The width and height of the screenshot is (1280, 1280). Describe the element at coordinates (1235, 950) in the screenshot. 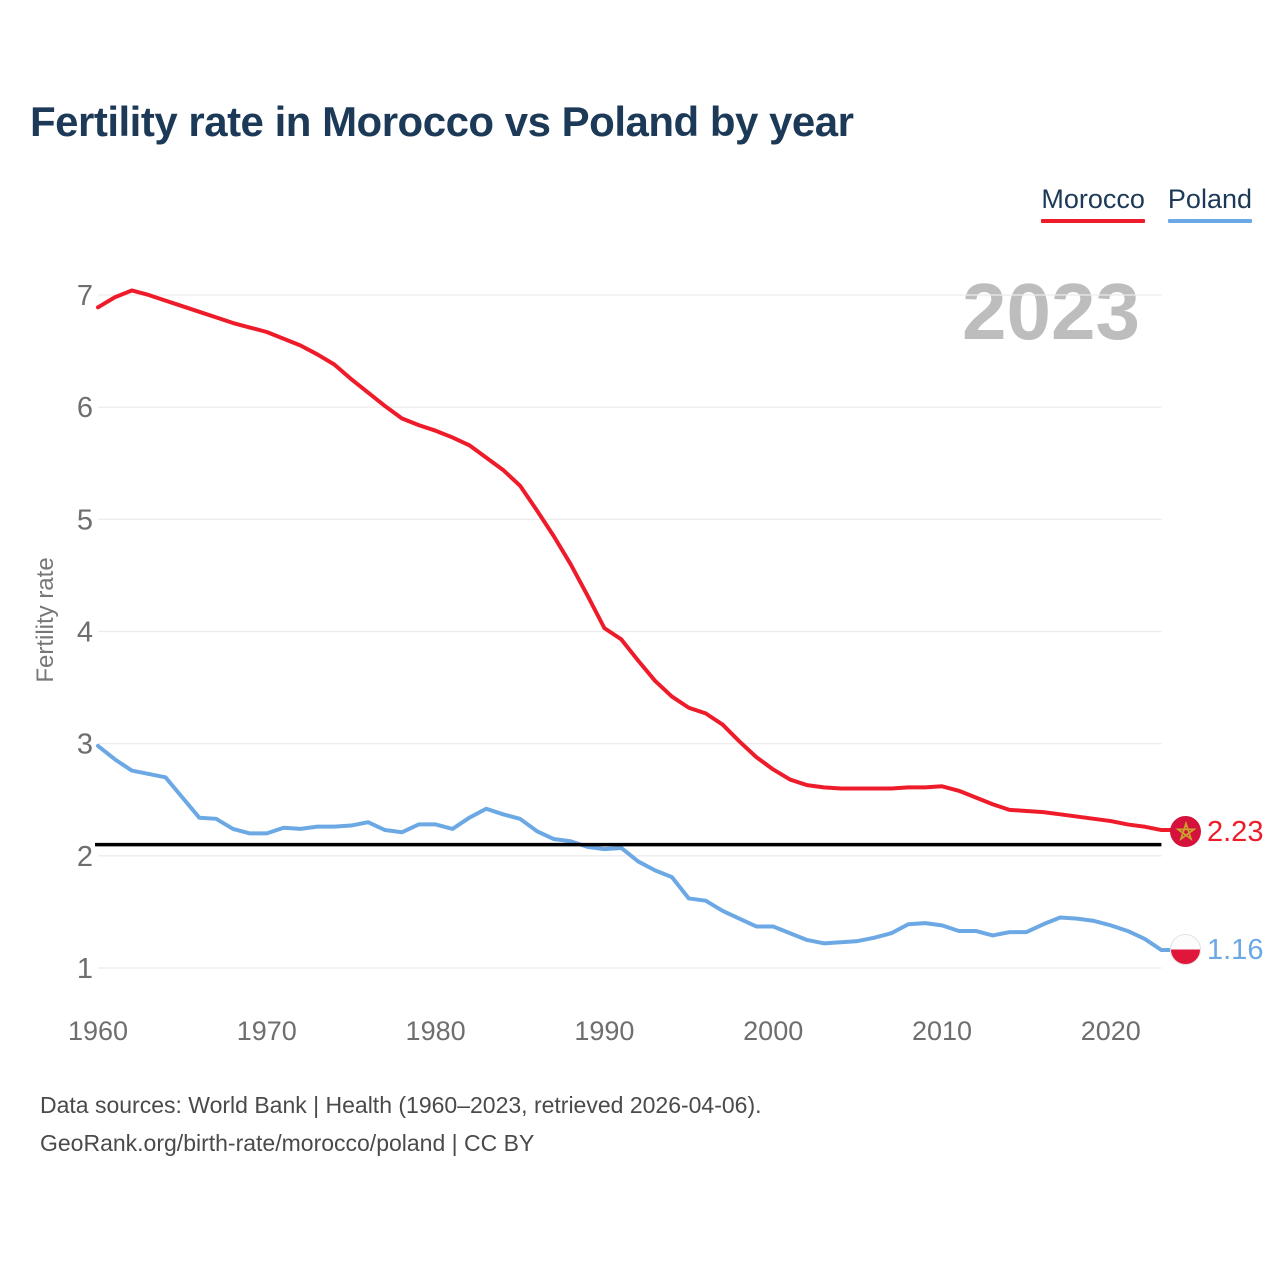

I see `poland-end-value: 1.16` at that location.